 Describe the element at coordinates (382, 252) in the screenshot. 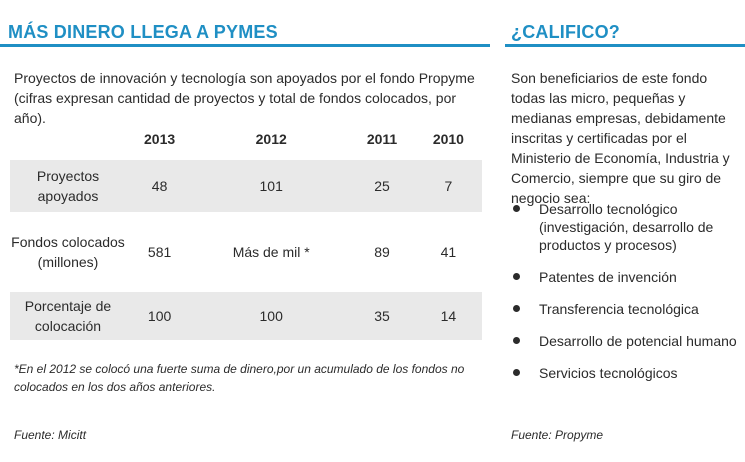

I see `table-cell: 89` at that location.